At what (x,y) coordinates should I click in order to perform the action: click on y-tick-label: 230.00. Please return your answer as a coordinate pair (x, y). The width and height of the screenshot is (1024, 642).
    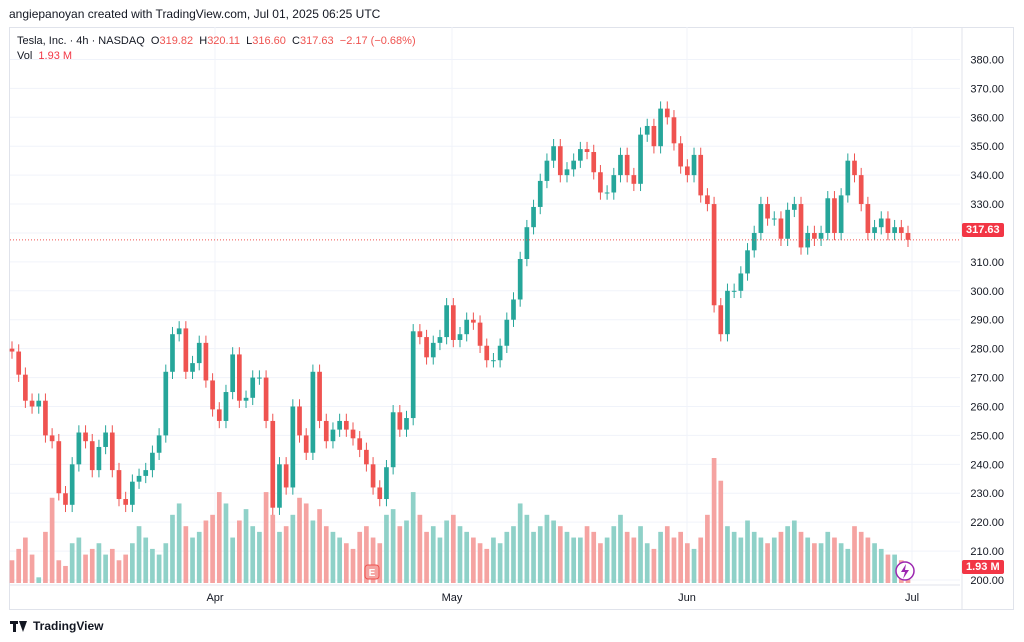
    Looking at the image, I should click on (987, 494).